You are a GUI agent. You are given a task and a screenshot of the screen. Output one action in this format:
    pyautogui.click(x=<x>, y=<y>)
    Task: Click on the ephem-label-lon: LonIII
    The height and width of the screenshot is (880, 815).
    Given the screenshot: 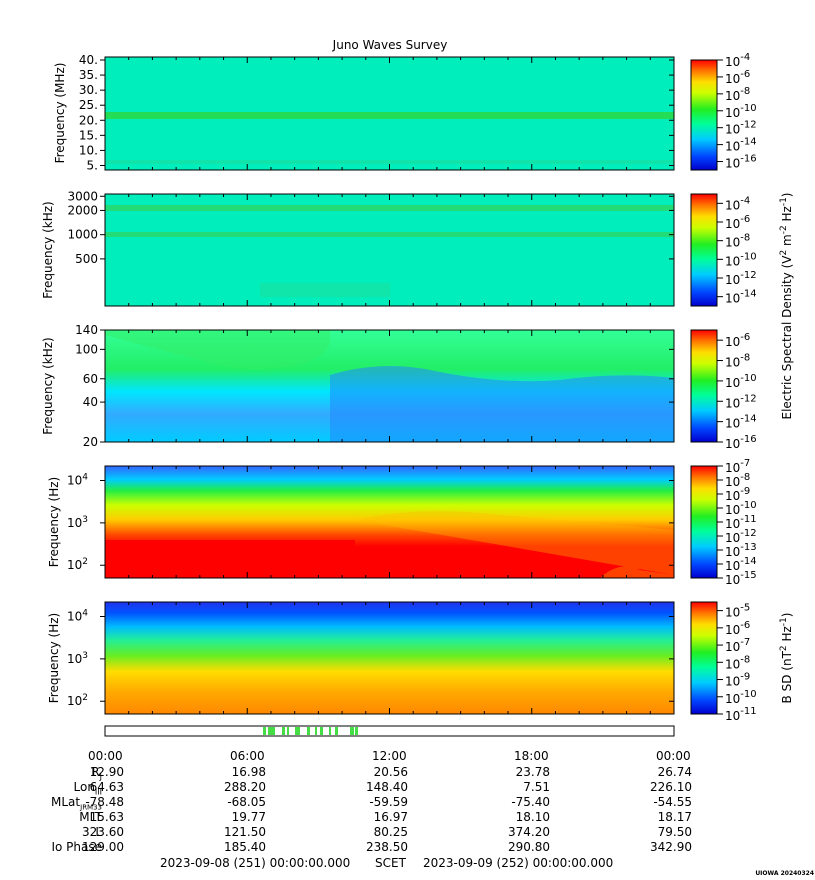 What is the action you would take?
    pyautogui.click(x=88, y=788)
    